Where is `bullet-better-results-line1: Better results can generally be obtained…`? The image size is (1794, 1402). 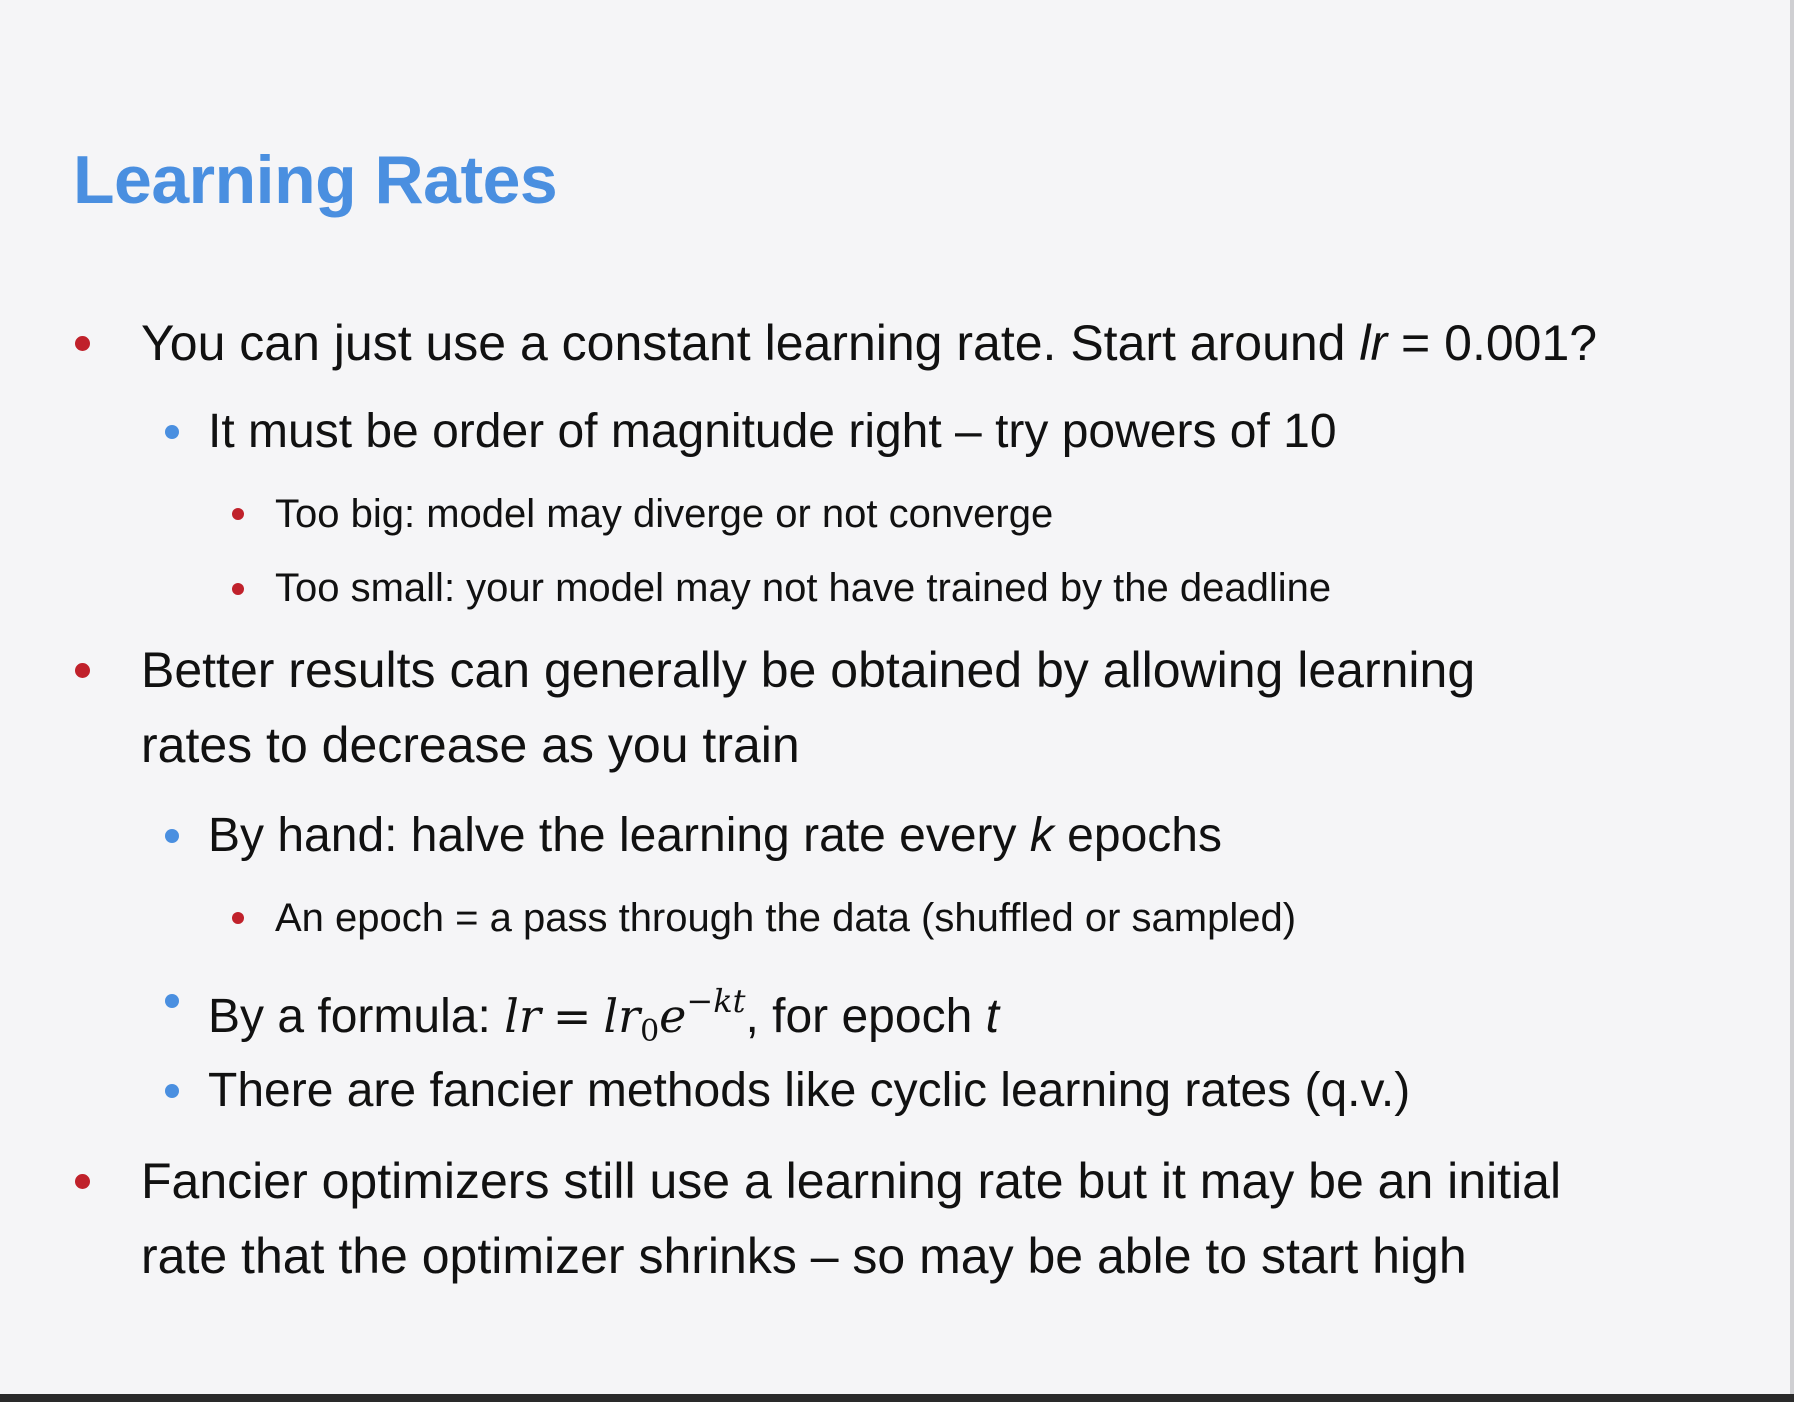
bullet-better-results-line1: Better results can generally be obtained… is located at coordinates (808, 670).